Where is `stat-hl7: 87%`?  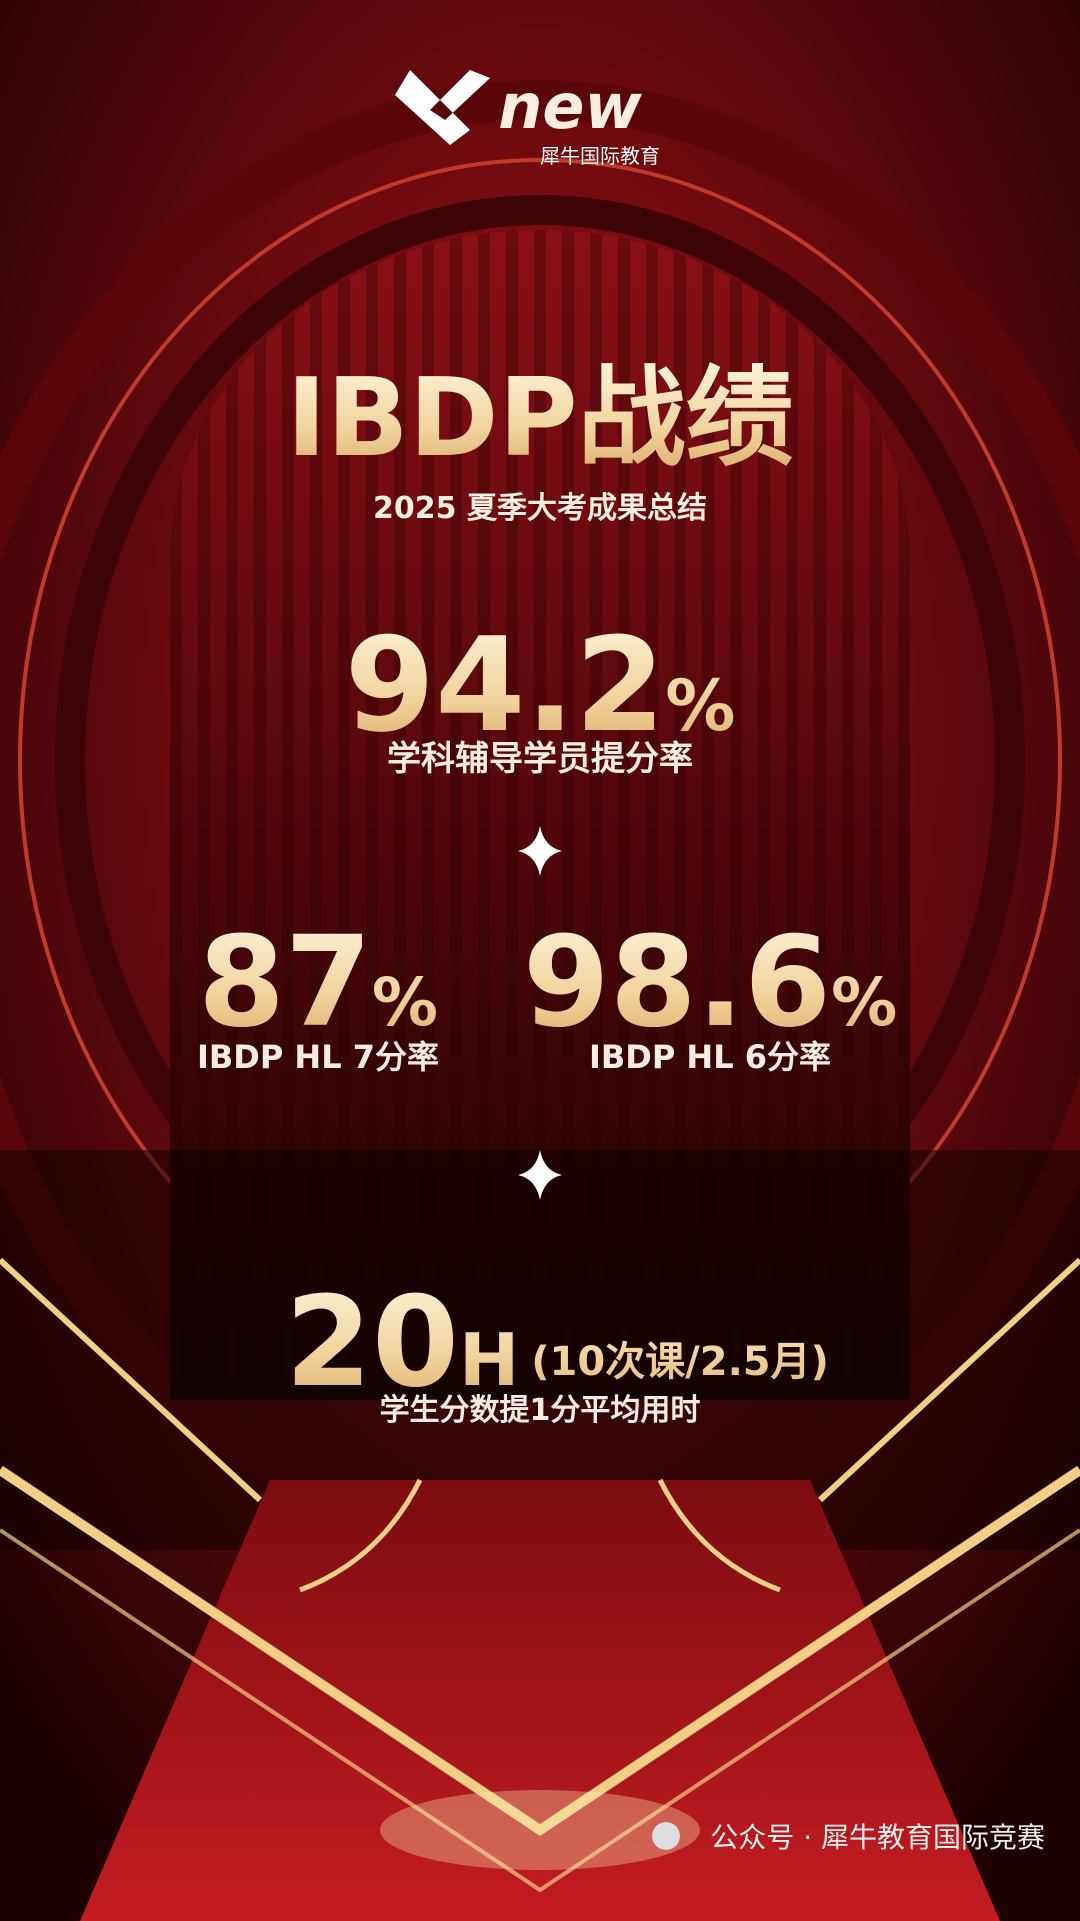
stat-hl7: 87% is located at coordinates (318, 982).